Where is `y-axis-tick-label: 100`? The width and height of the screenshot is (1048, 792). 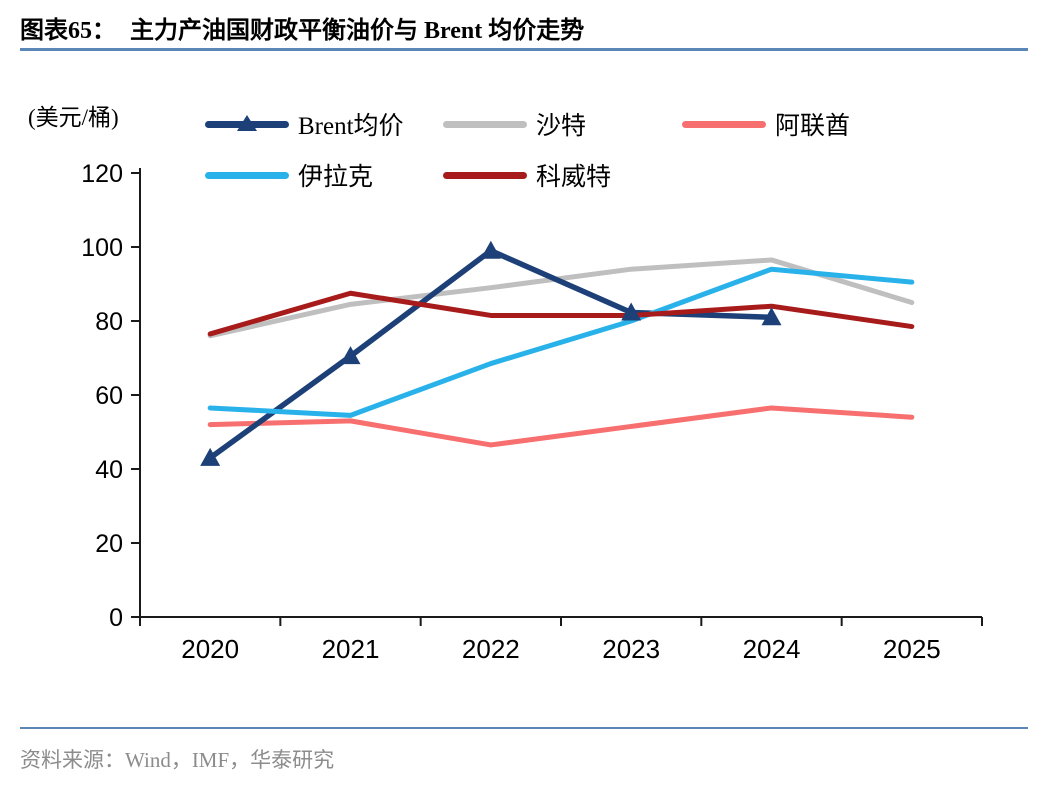
y-axis-tick-label: 100 is located at coordinates (102, 248).